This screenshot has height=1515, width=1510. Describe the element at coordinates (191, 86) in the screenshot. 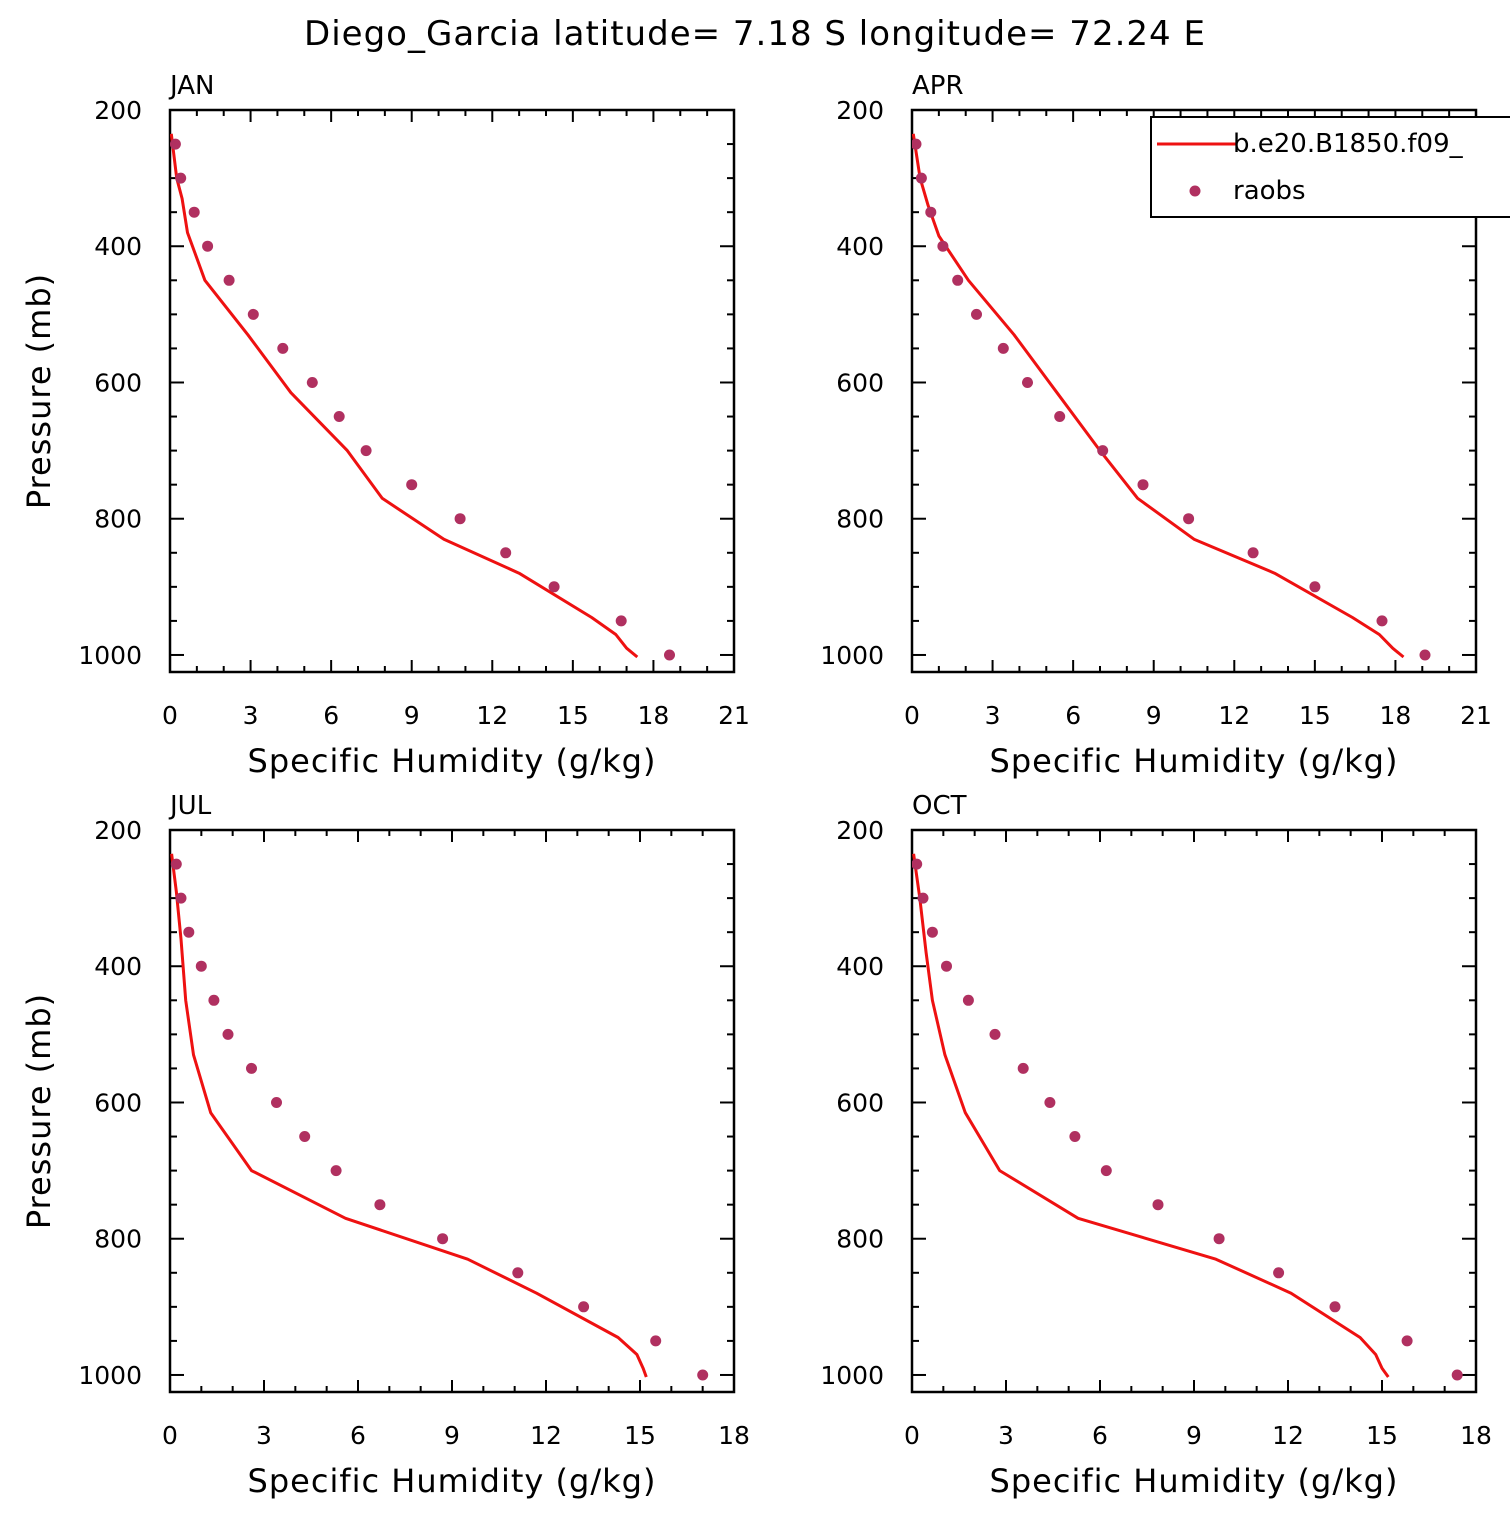

I see `panel-label-jan: JAN` at that location.